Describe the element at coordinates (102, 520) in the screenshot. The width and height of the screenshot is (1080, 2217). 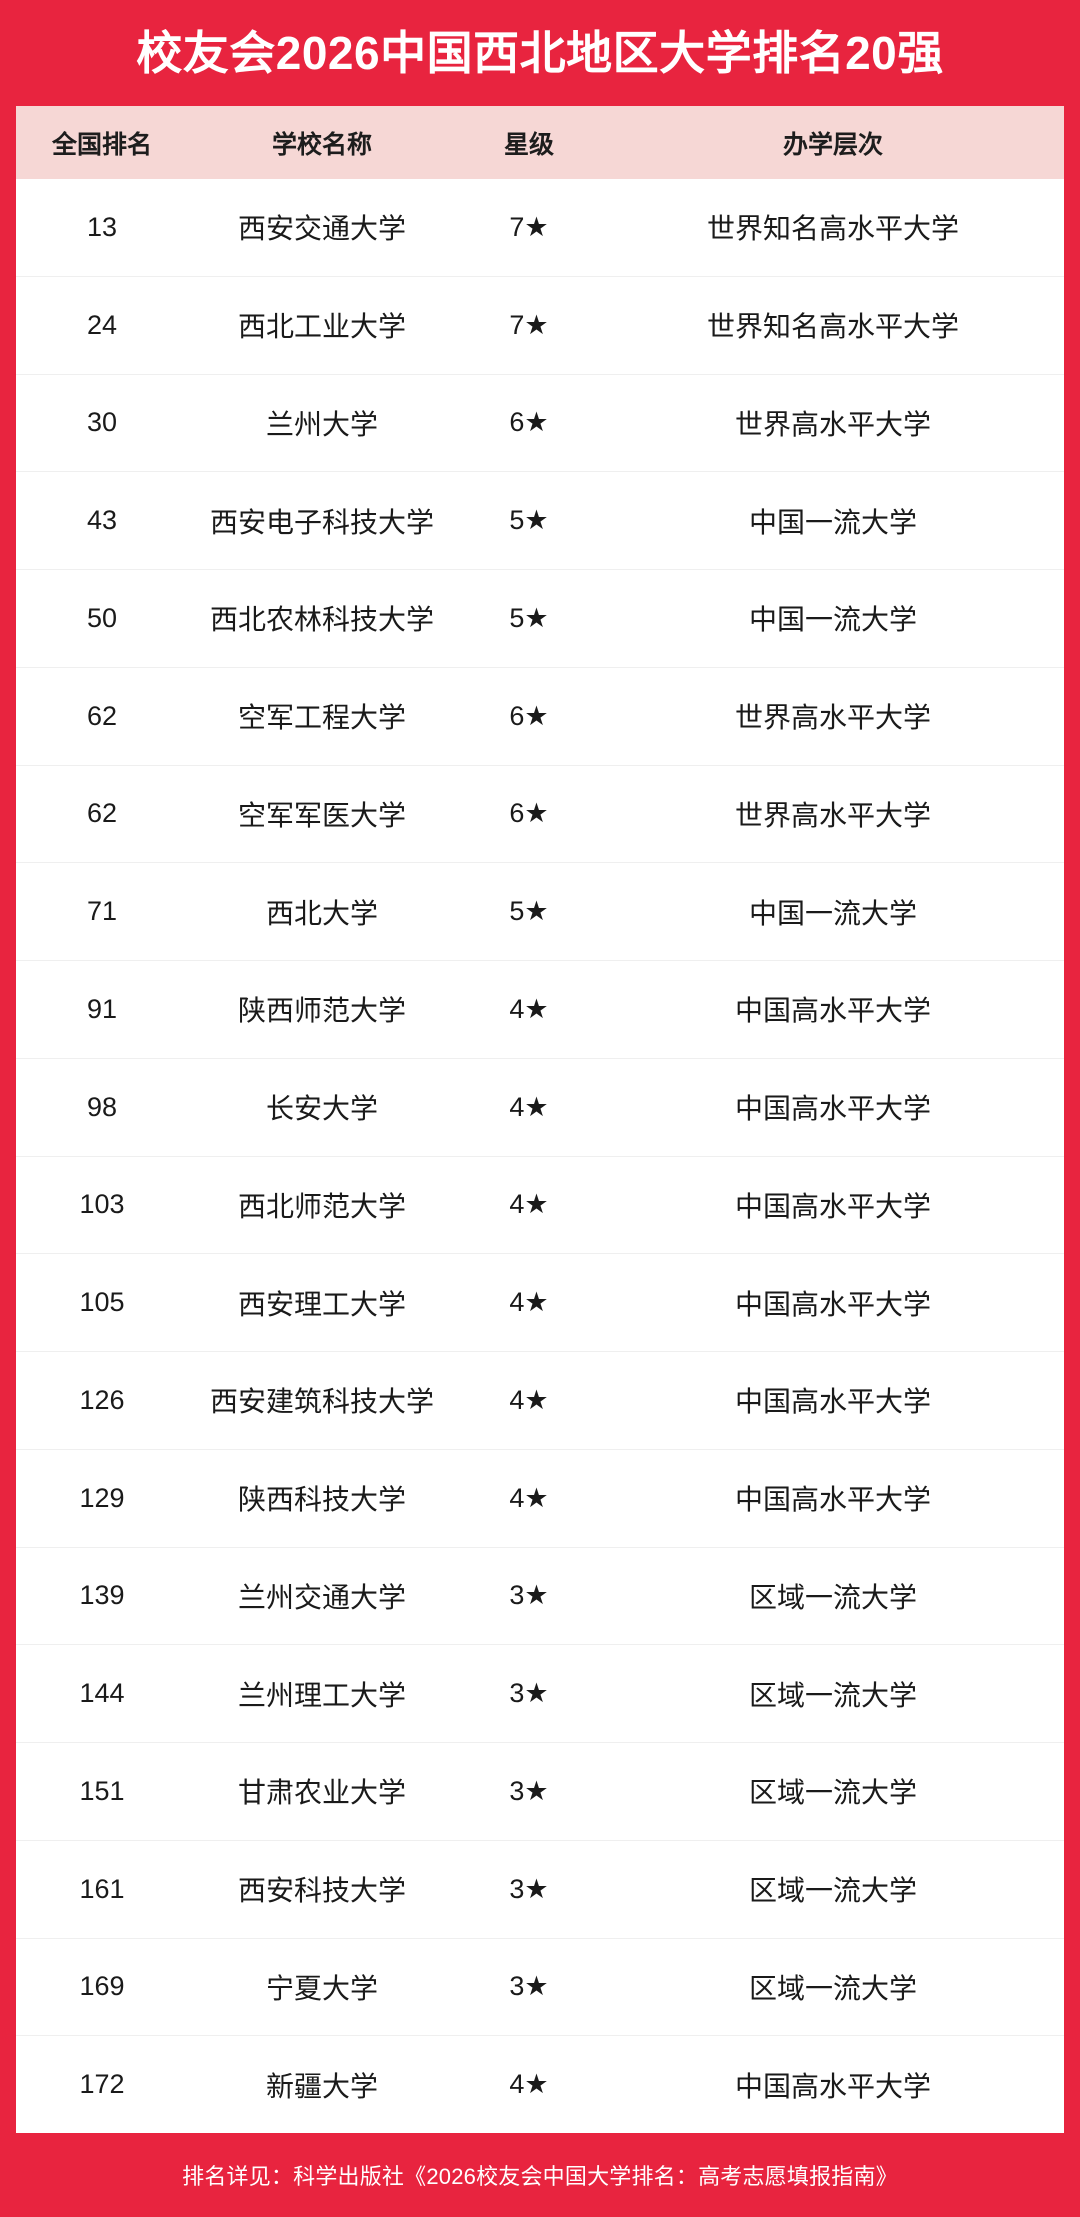
I see `cell-rank: 43` at that location.